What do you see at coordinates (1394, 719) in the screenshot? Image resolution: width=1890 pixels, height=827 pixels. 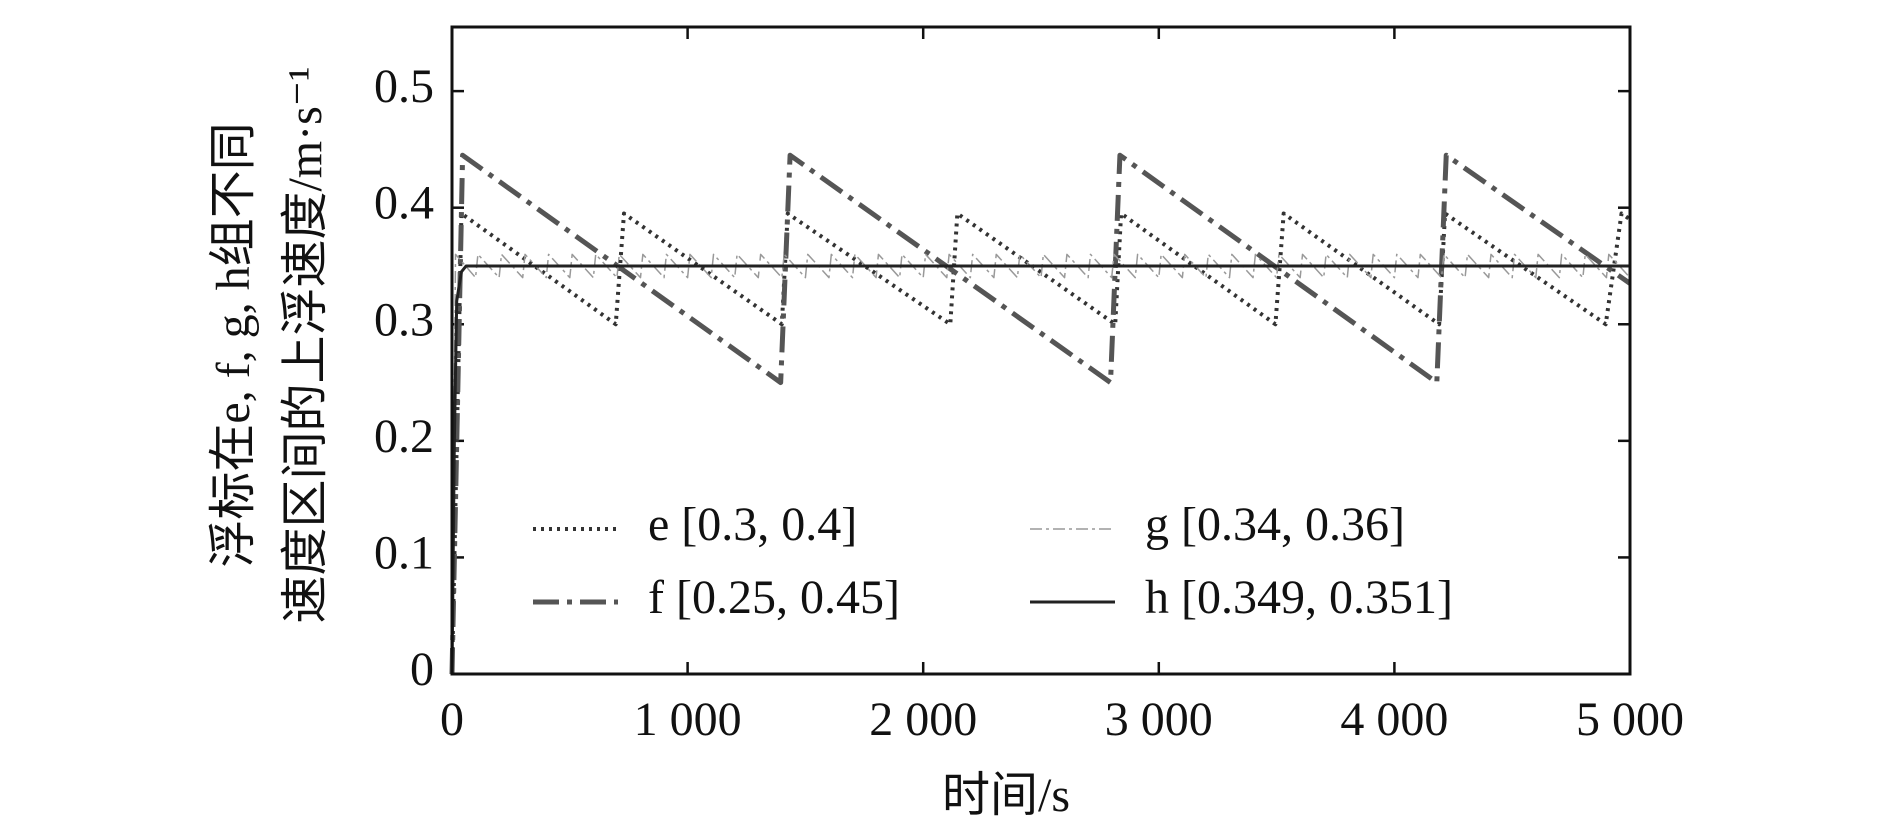 I see `x-tick-label: 4 000` at bounding box center [1394, 719].